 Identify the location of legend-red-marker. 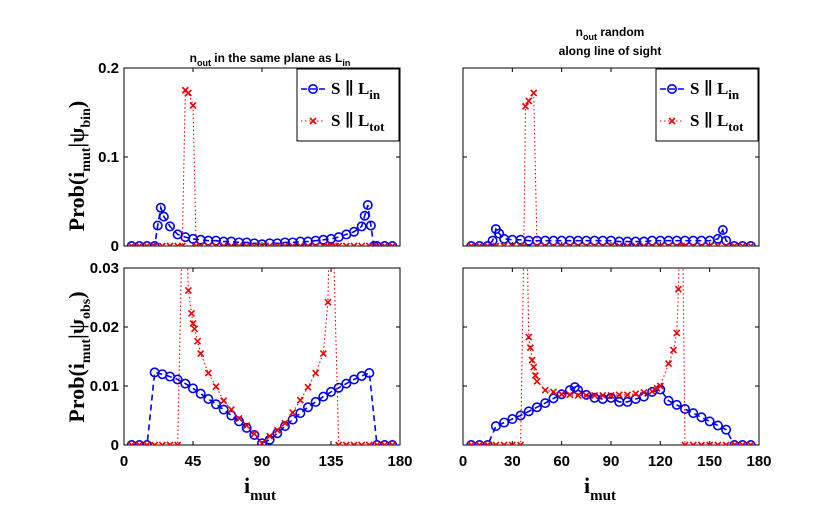
(313, 121).